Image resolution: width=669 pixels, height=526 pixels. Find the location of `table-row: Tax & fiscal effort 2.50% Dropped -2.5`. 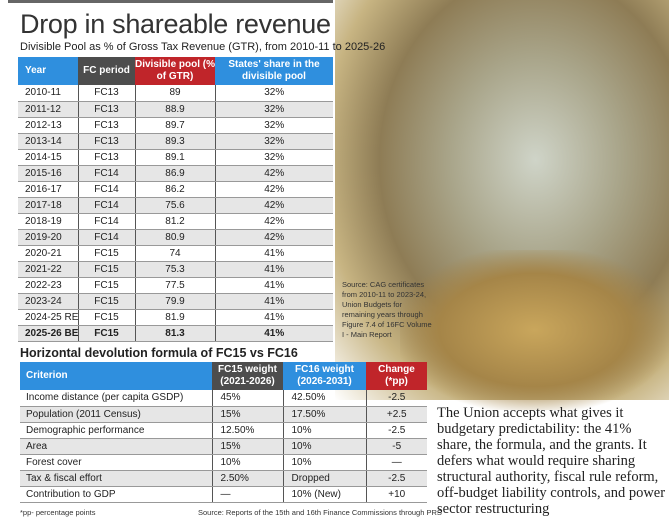

table-row: Tax & fiscal effort 2.50% Dropped -2.5 is located at coordinates (223, 478).